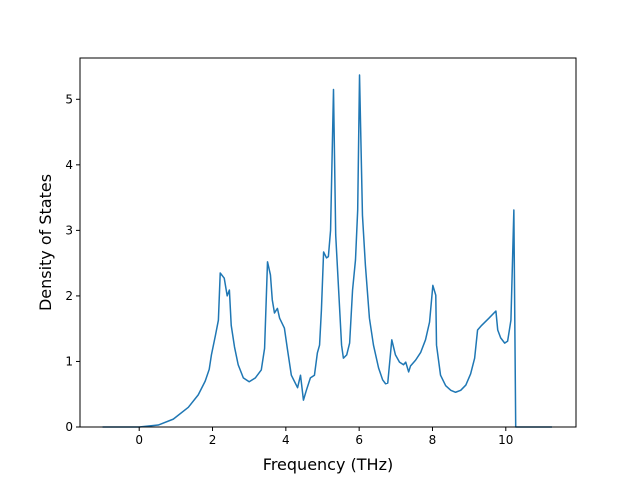 Image resolution: width=640 pixels, height=480 pixels. What do you see at coordinates (505, 440) in the screenshot?
I see `x-tick-label: 10` at bounding box center [505, 440].